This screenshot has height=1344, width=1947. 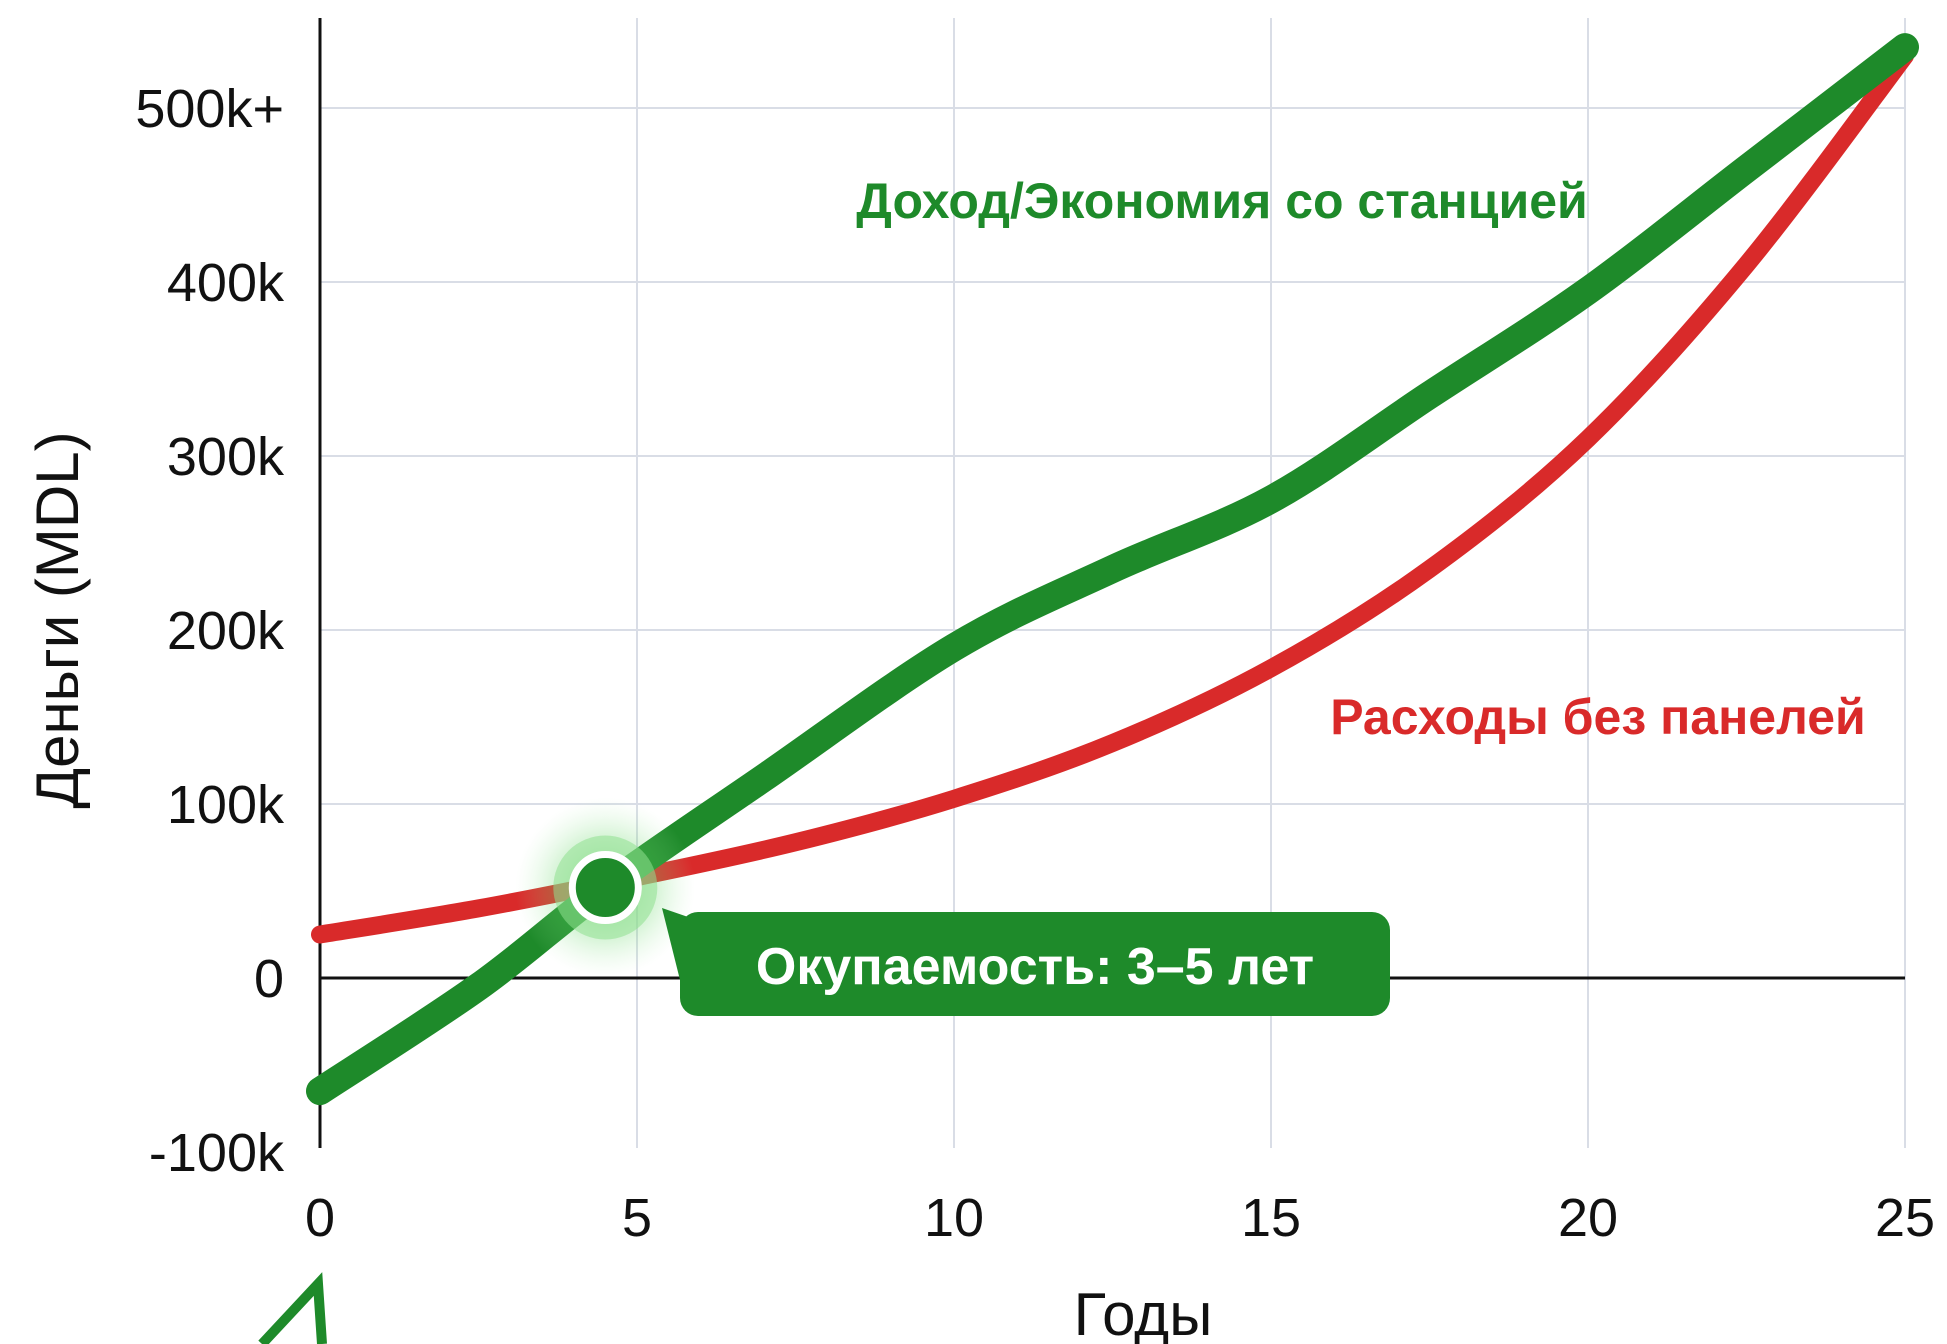 I want to click on x-tick-label: 15, so click(x=1271, y=1218).